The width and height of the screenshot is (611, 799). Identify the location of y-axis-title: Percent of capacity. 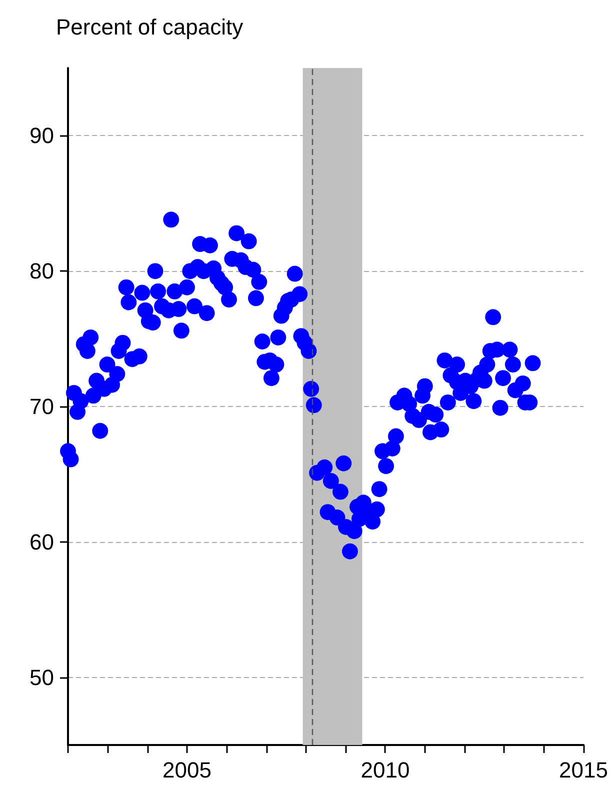
(150, 27).